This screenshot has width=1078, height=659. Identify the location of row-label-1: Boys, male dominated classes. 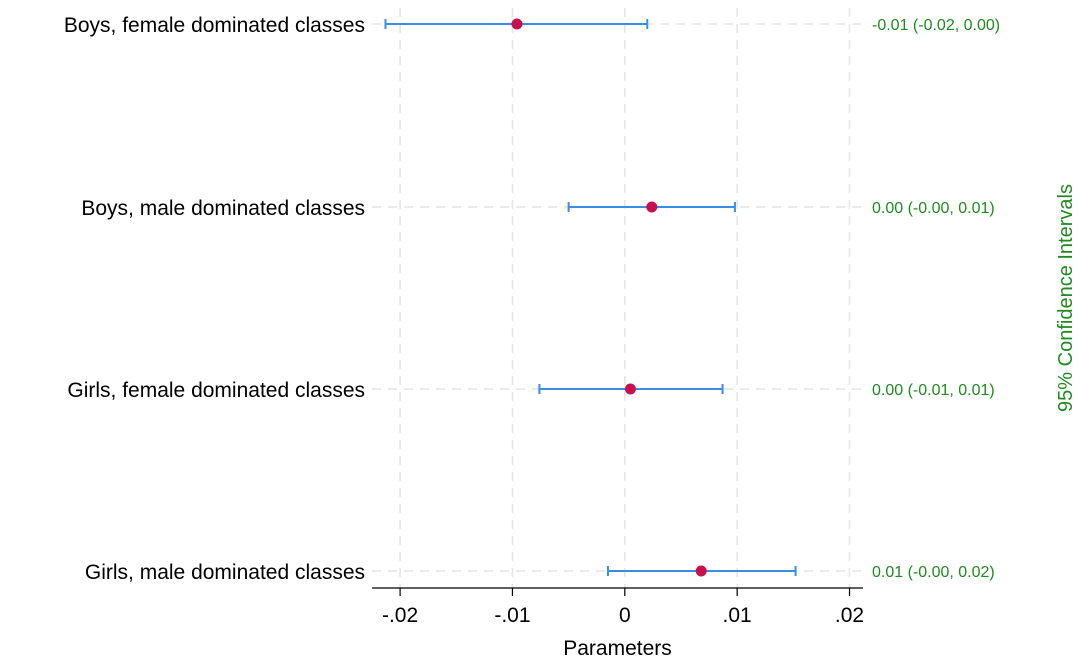
(223, 208).